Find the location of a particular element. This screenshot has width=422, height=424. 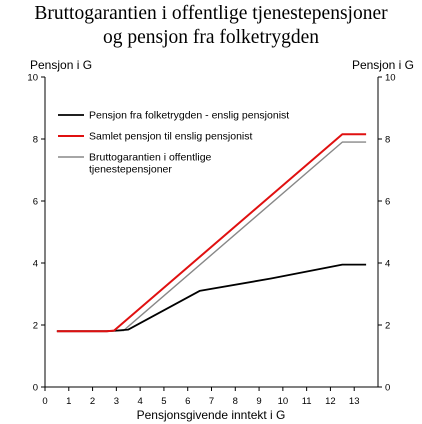

legend-label-2: Samlet pensjon til enslig pensjonist is located at coordinates (171, 137).